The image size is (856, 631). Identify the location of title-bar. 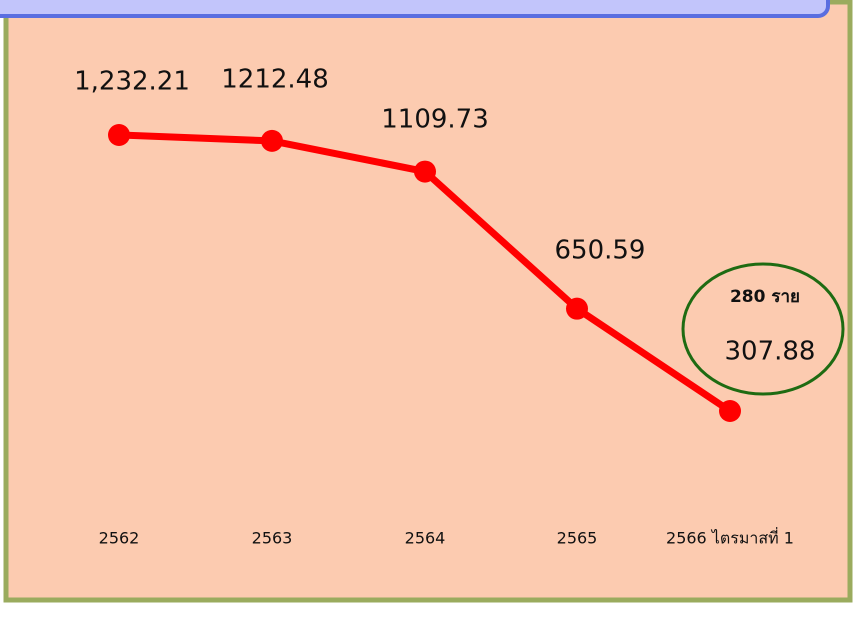
(415, 9).